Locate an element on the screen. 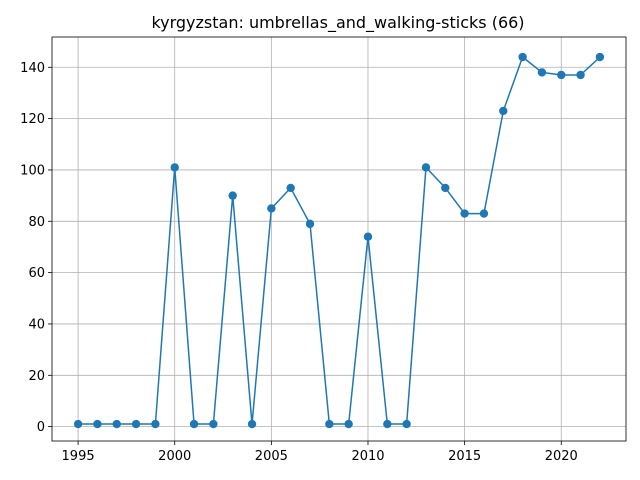 The height and width of the screenshot is (480, 640). x-tick-label: 2005 is located at coordinates (271, 456).